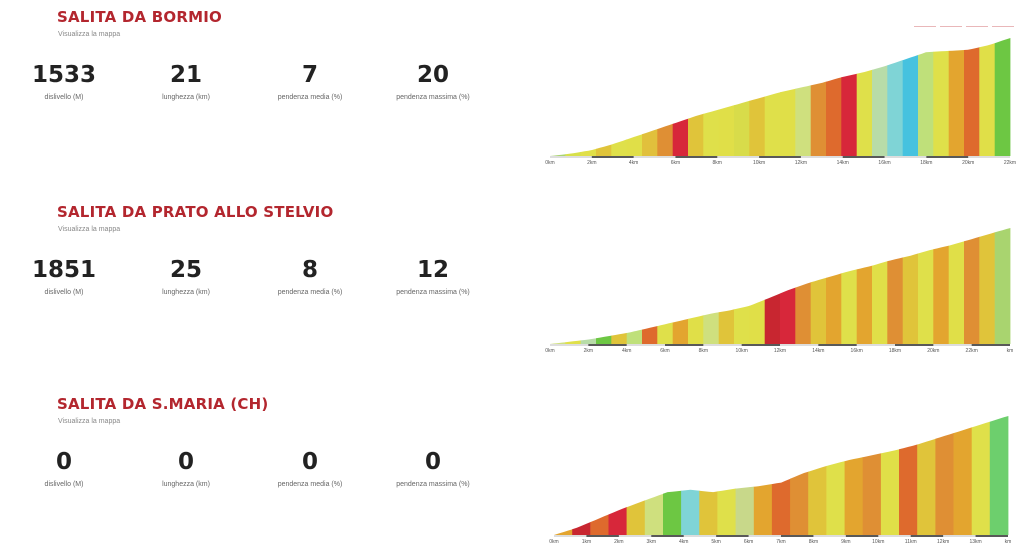 This screenshot has height=556, width=1024. I want to click on stat-length: 25 lunghezza (km), so click(186, 276).